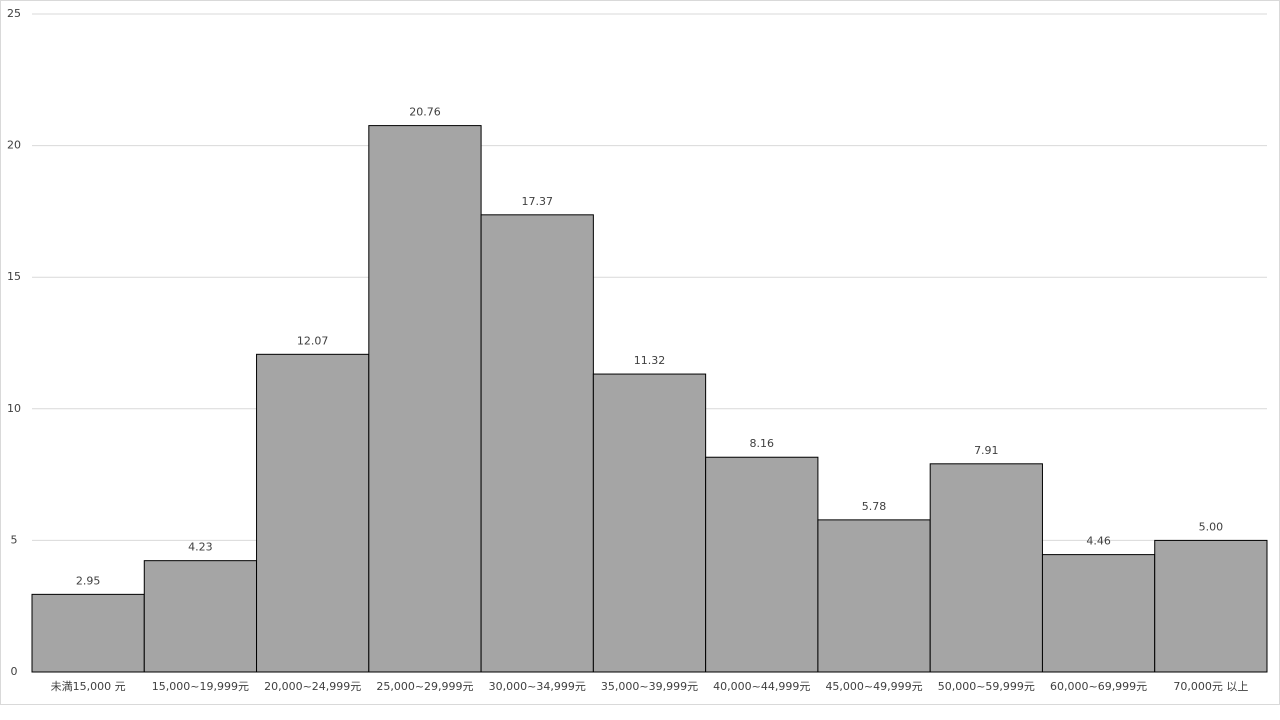 The width and height of the screenshot is (1280, 720). What do you see at coordinates (200, 686) in the screenshot?
I see `x-tick-label: 15,000~19,999元` at bounding box center [200, 686].